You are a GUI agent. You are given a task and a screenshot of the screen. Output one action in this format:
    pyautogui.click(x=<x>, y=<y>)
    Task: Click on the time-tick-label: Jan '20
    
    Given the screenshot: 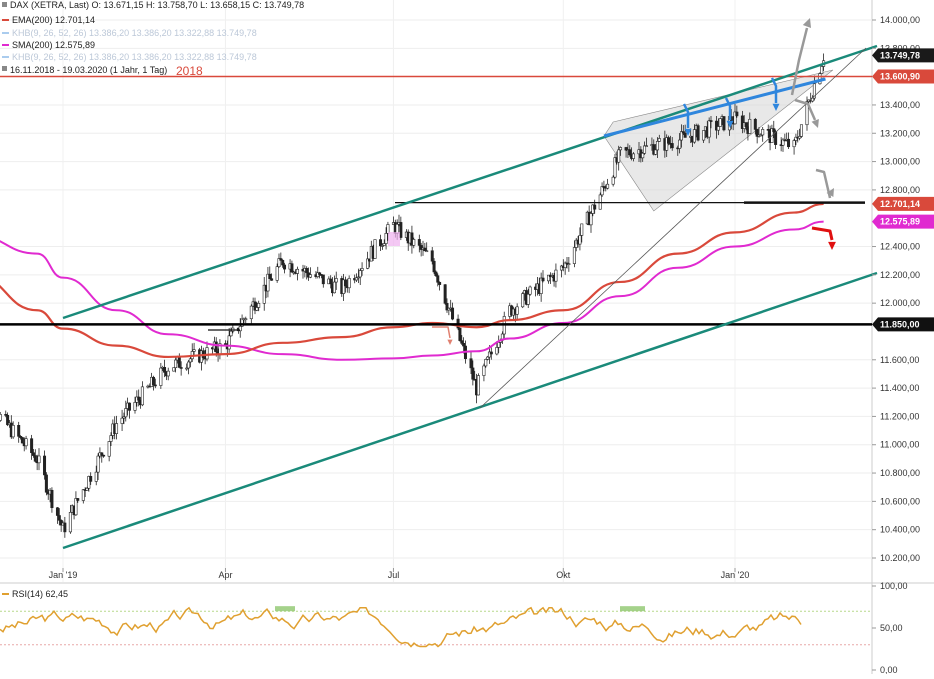 What is the action you would take?
    pyautogui.click(x=735, y=575)
    